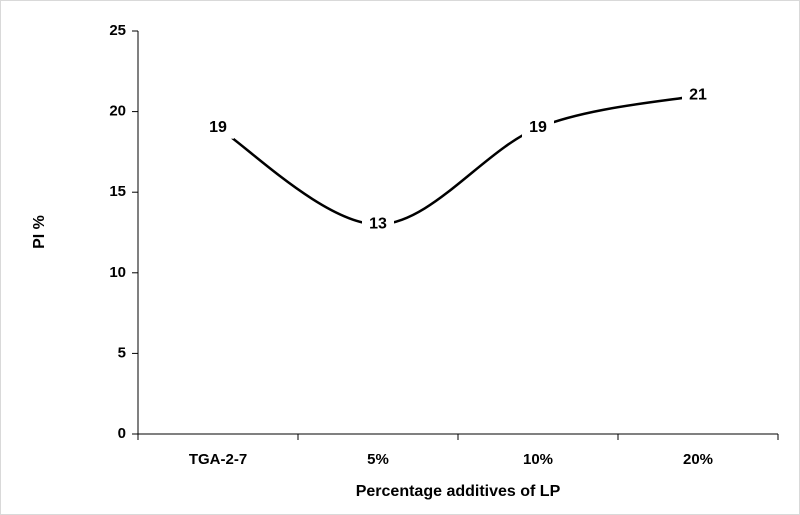 Image resolution: width=800 pixels, height=515 pixels. I want to click on data-label: 21, so click(698, 95).